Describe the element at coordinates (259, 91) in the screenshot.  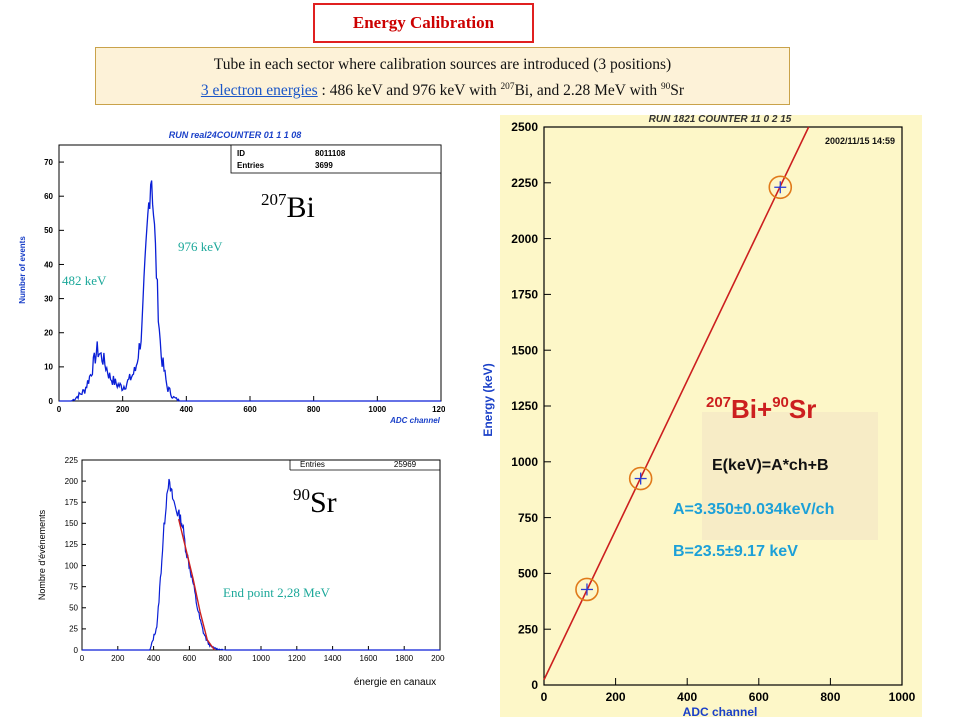
I see `electron-energies-link: 3 electron energies` at that location.